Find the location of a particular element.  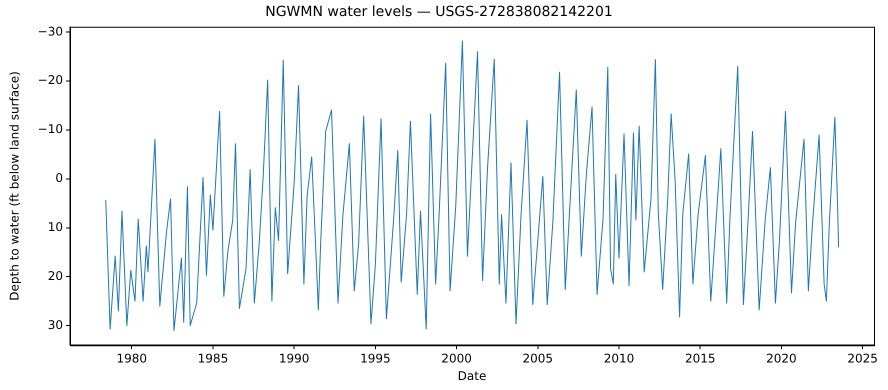

x-tick-label: 2025 is located at coordinates (862, 359).